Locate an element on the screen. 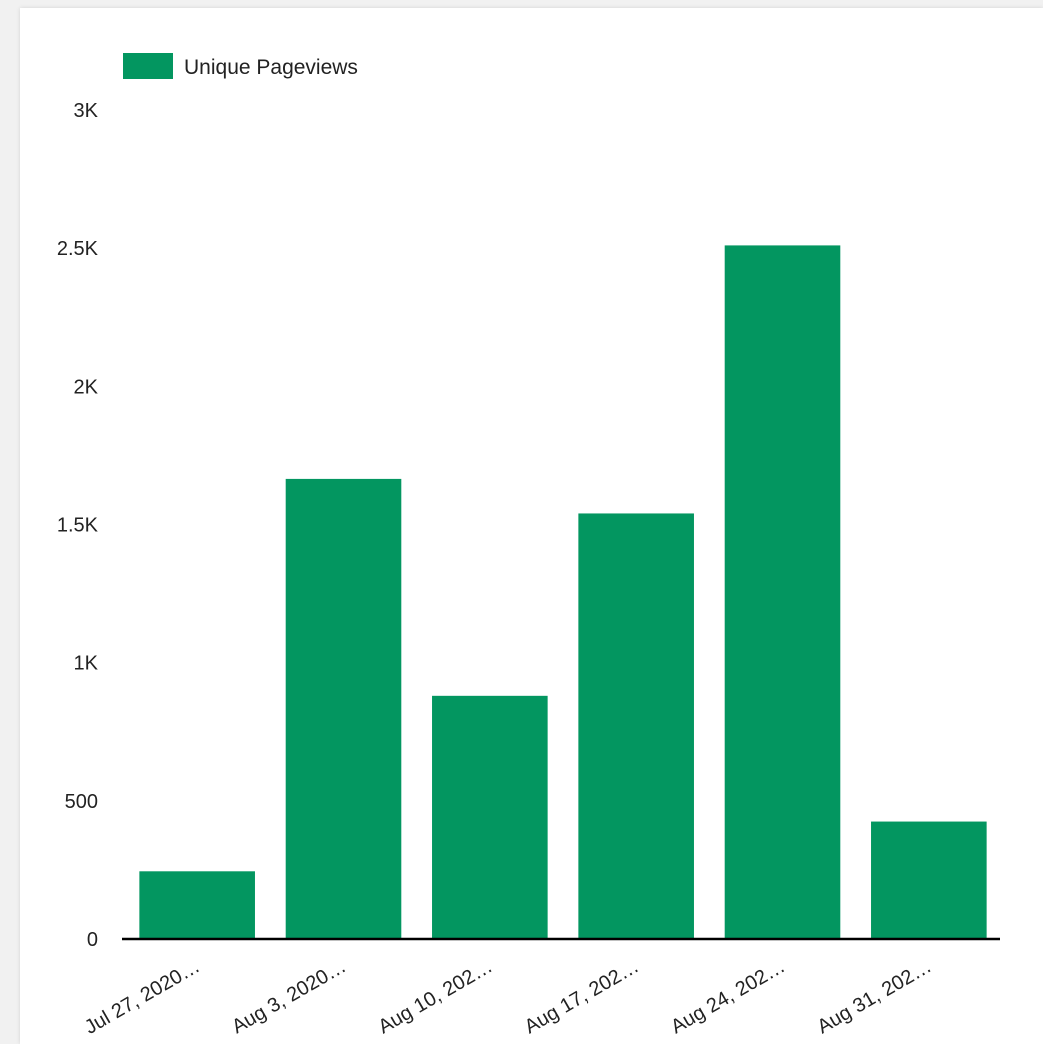 Image resolution: width=1043 pixels, height=1044 pixels. y-tick-label: 1.5K is located at coordinates (78, 526).